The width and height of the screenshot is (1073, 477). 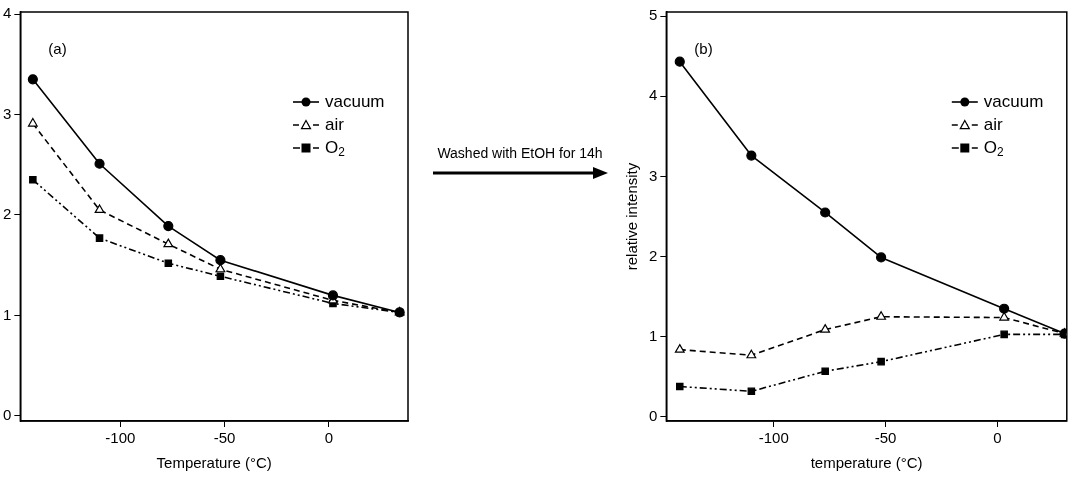 What do you see at coordinates (632, 216) in the screenshot?
I see `y-axis-title: relative intensity` at bounding box center [632, 216].